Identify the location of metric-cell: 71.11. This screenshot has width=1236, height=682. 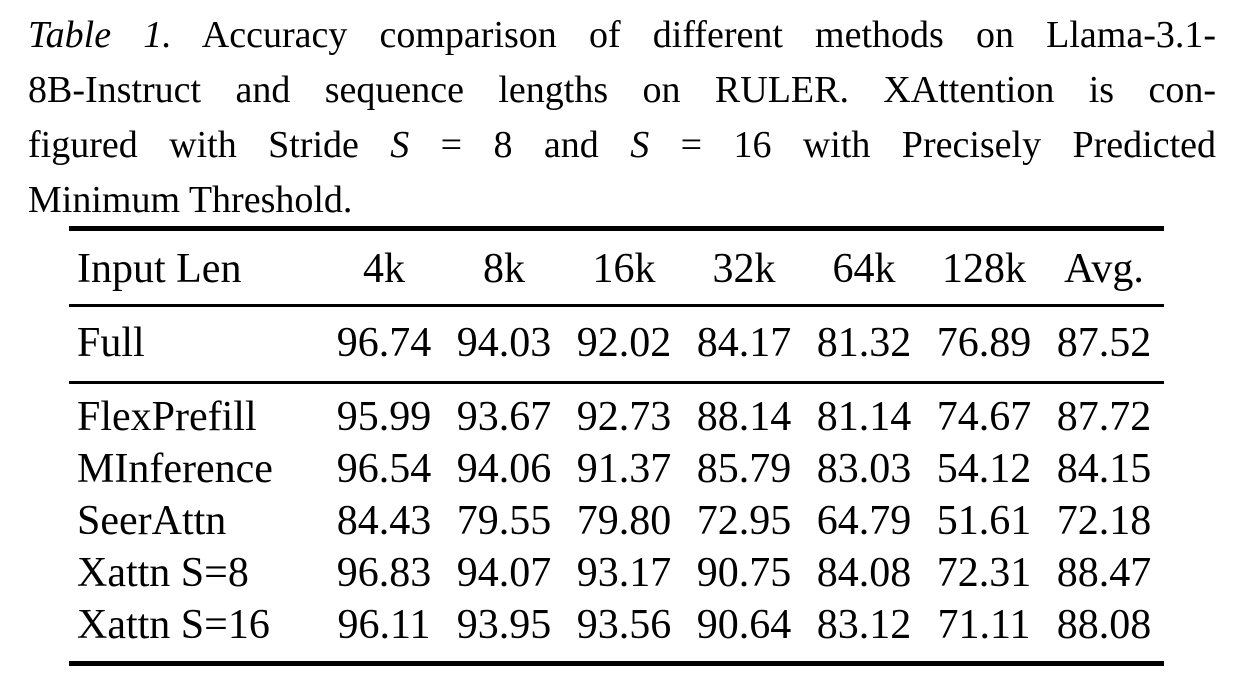
(984, 625).